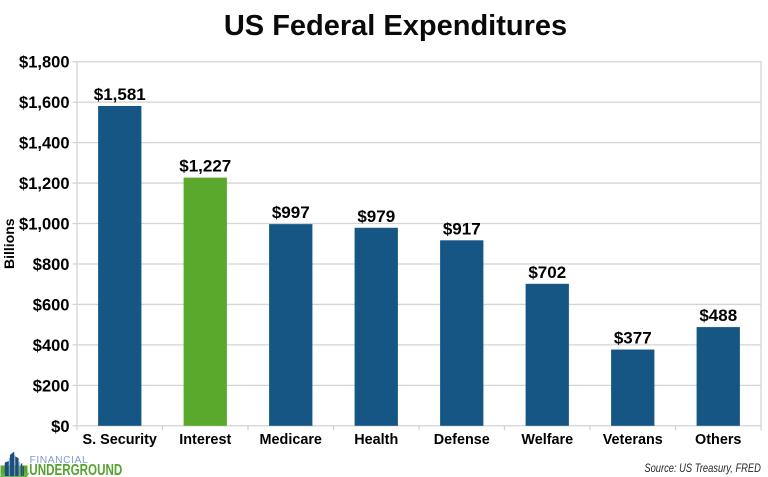 The width and height of the screenshot is (768, 477). What do you see at coordinates (395, 26) in the screenshot?
I see `svg-text: US Federal Expenditures` at bounding box center [395, 26].